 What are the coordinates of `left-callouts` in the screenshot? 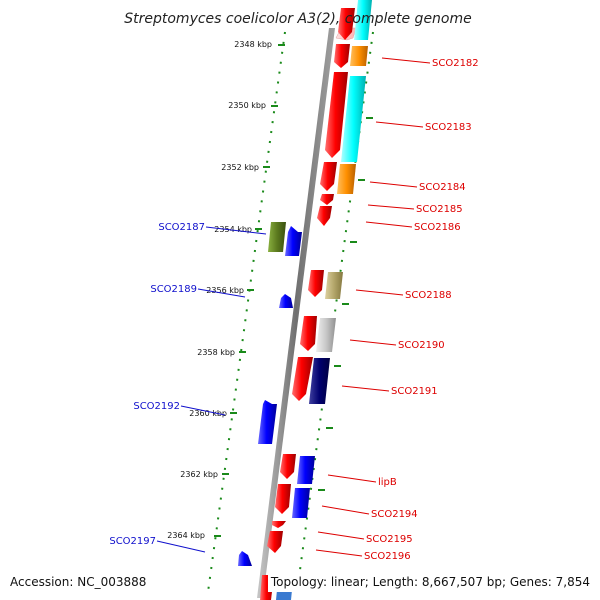 It's located at (211, 389).